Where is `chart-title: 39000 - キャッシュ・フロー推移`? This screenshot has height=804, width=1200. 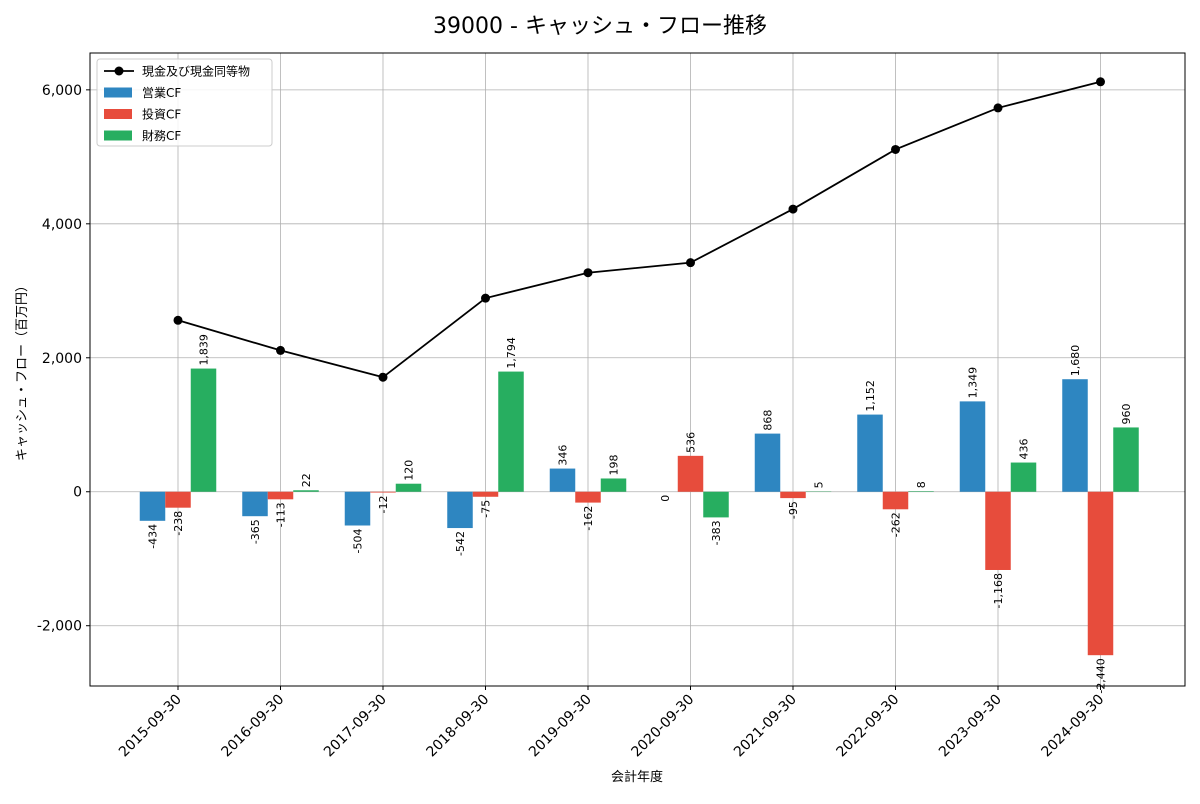 chart-title: 39000 - キャッシュ・フロー推移 is located at coordinates (600, 26).